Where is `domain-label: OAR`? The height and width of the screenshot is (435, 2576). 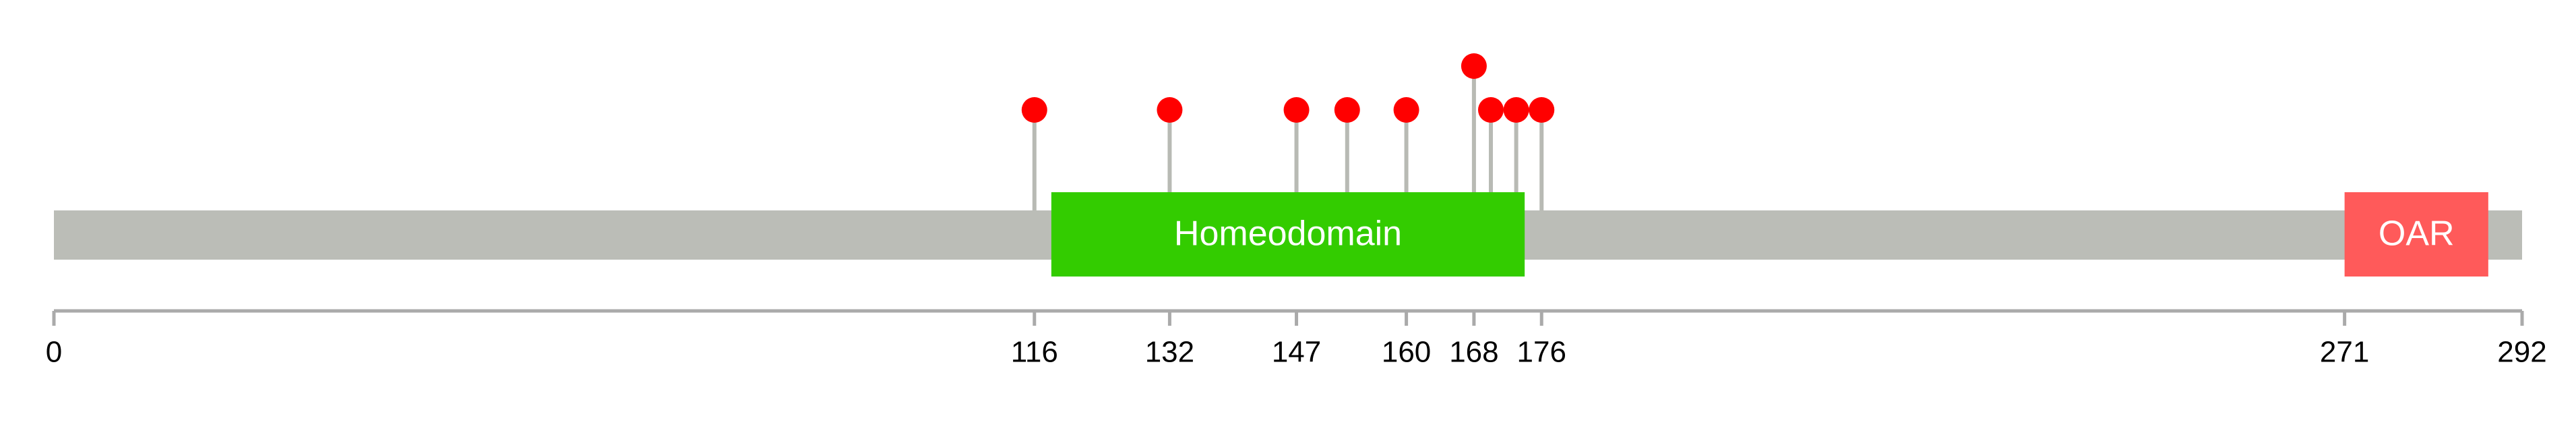
domain-label: OAR is located at coordinates (2417, 234).